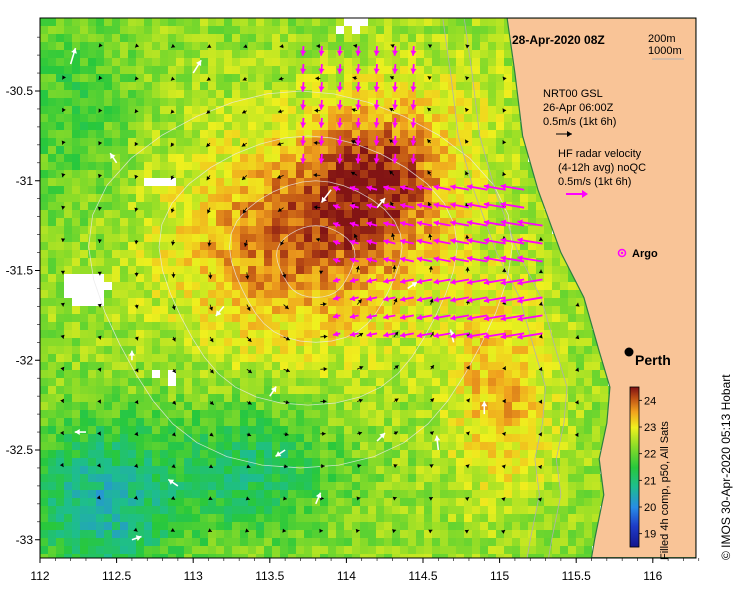 The image size is (739, 592). I want to click on hf-legend-line2: (4-12h avg) noQC, so click(602, 168).